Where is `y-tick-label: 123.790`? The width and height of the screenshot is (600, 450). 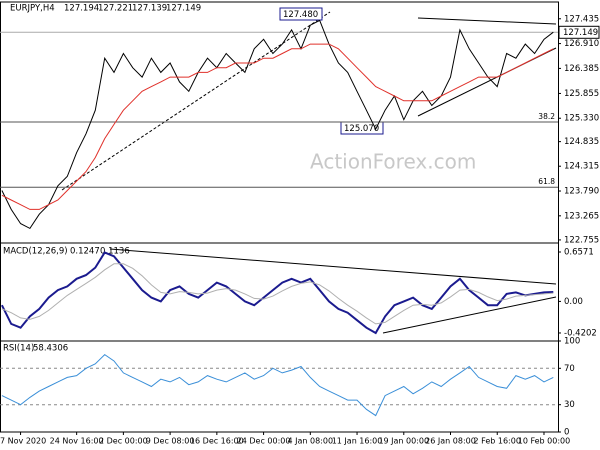
y-tick-label: 123.790 is located at coordinates (581, 192).